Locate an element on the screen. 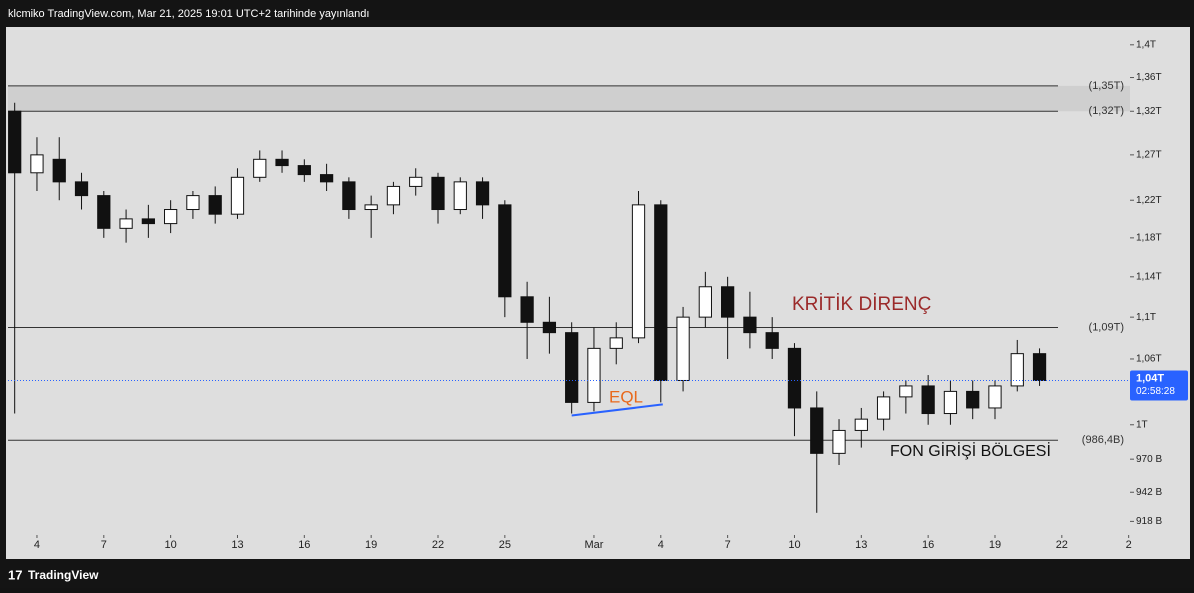 This screenshot has width=1194, height=593. y-tick-label: 1,06T is located at coordinates (1149, 359).